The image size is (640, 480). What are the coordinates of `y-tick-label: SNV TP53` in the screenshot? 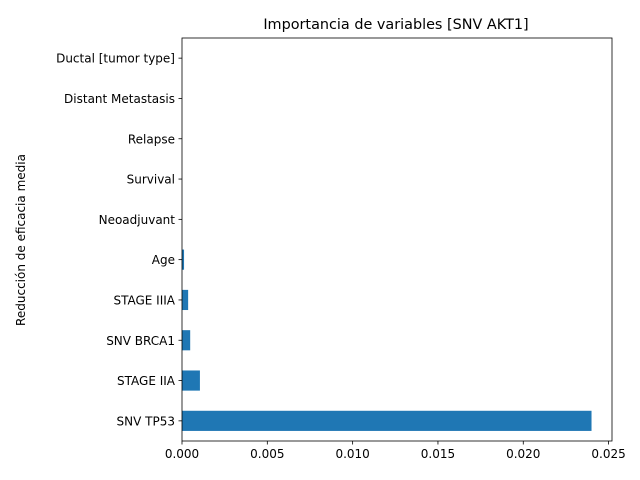 It's located at (146, 421).